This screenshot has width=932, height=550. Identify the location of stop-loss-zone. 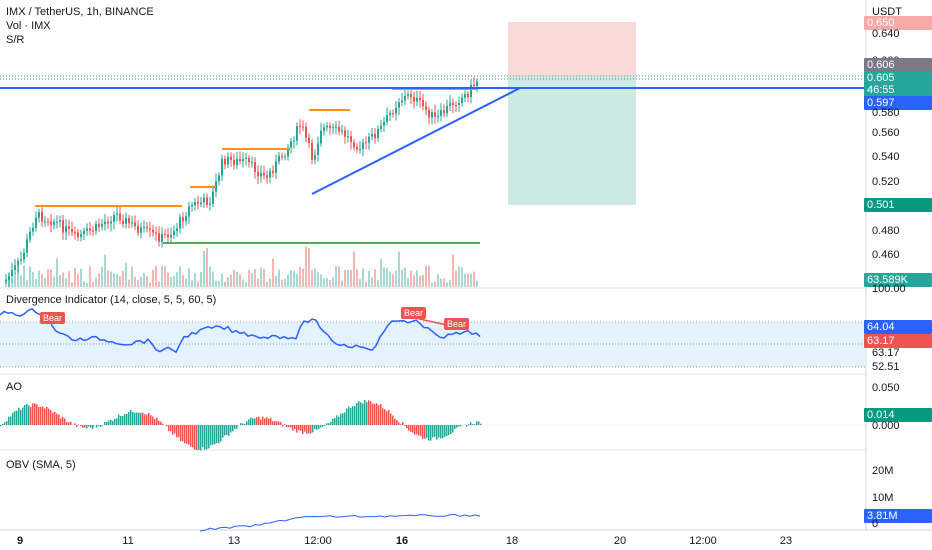
(572, 49).